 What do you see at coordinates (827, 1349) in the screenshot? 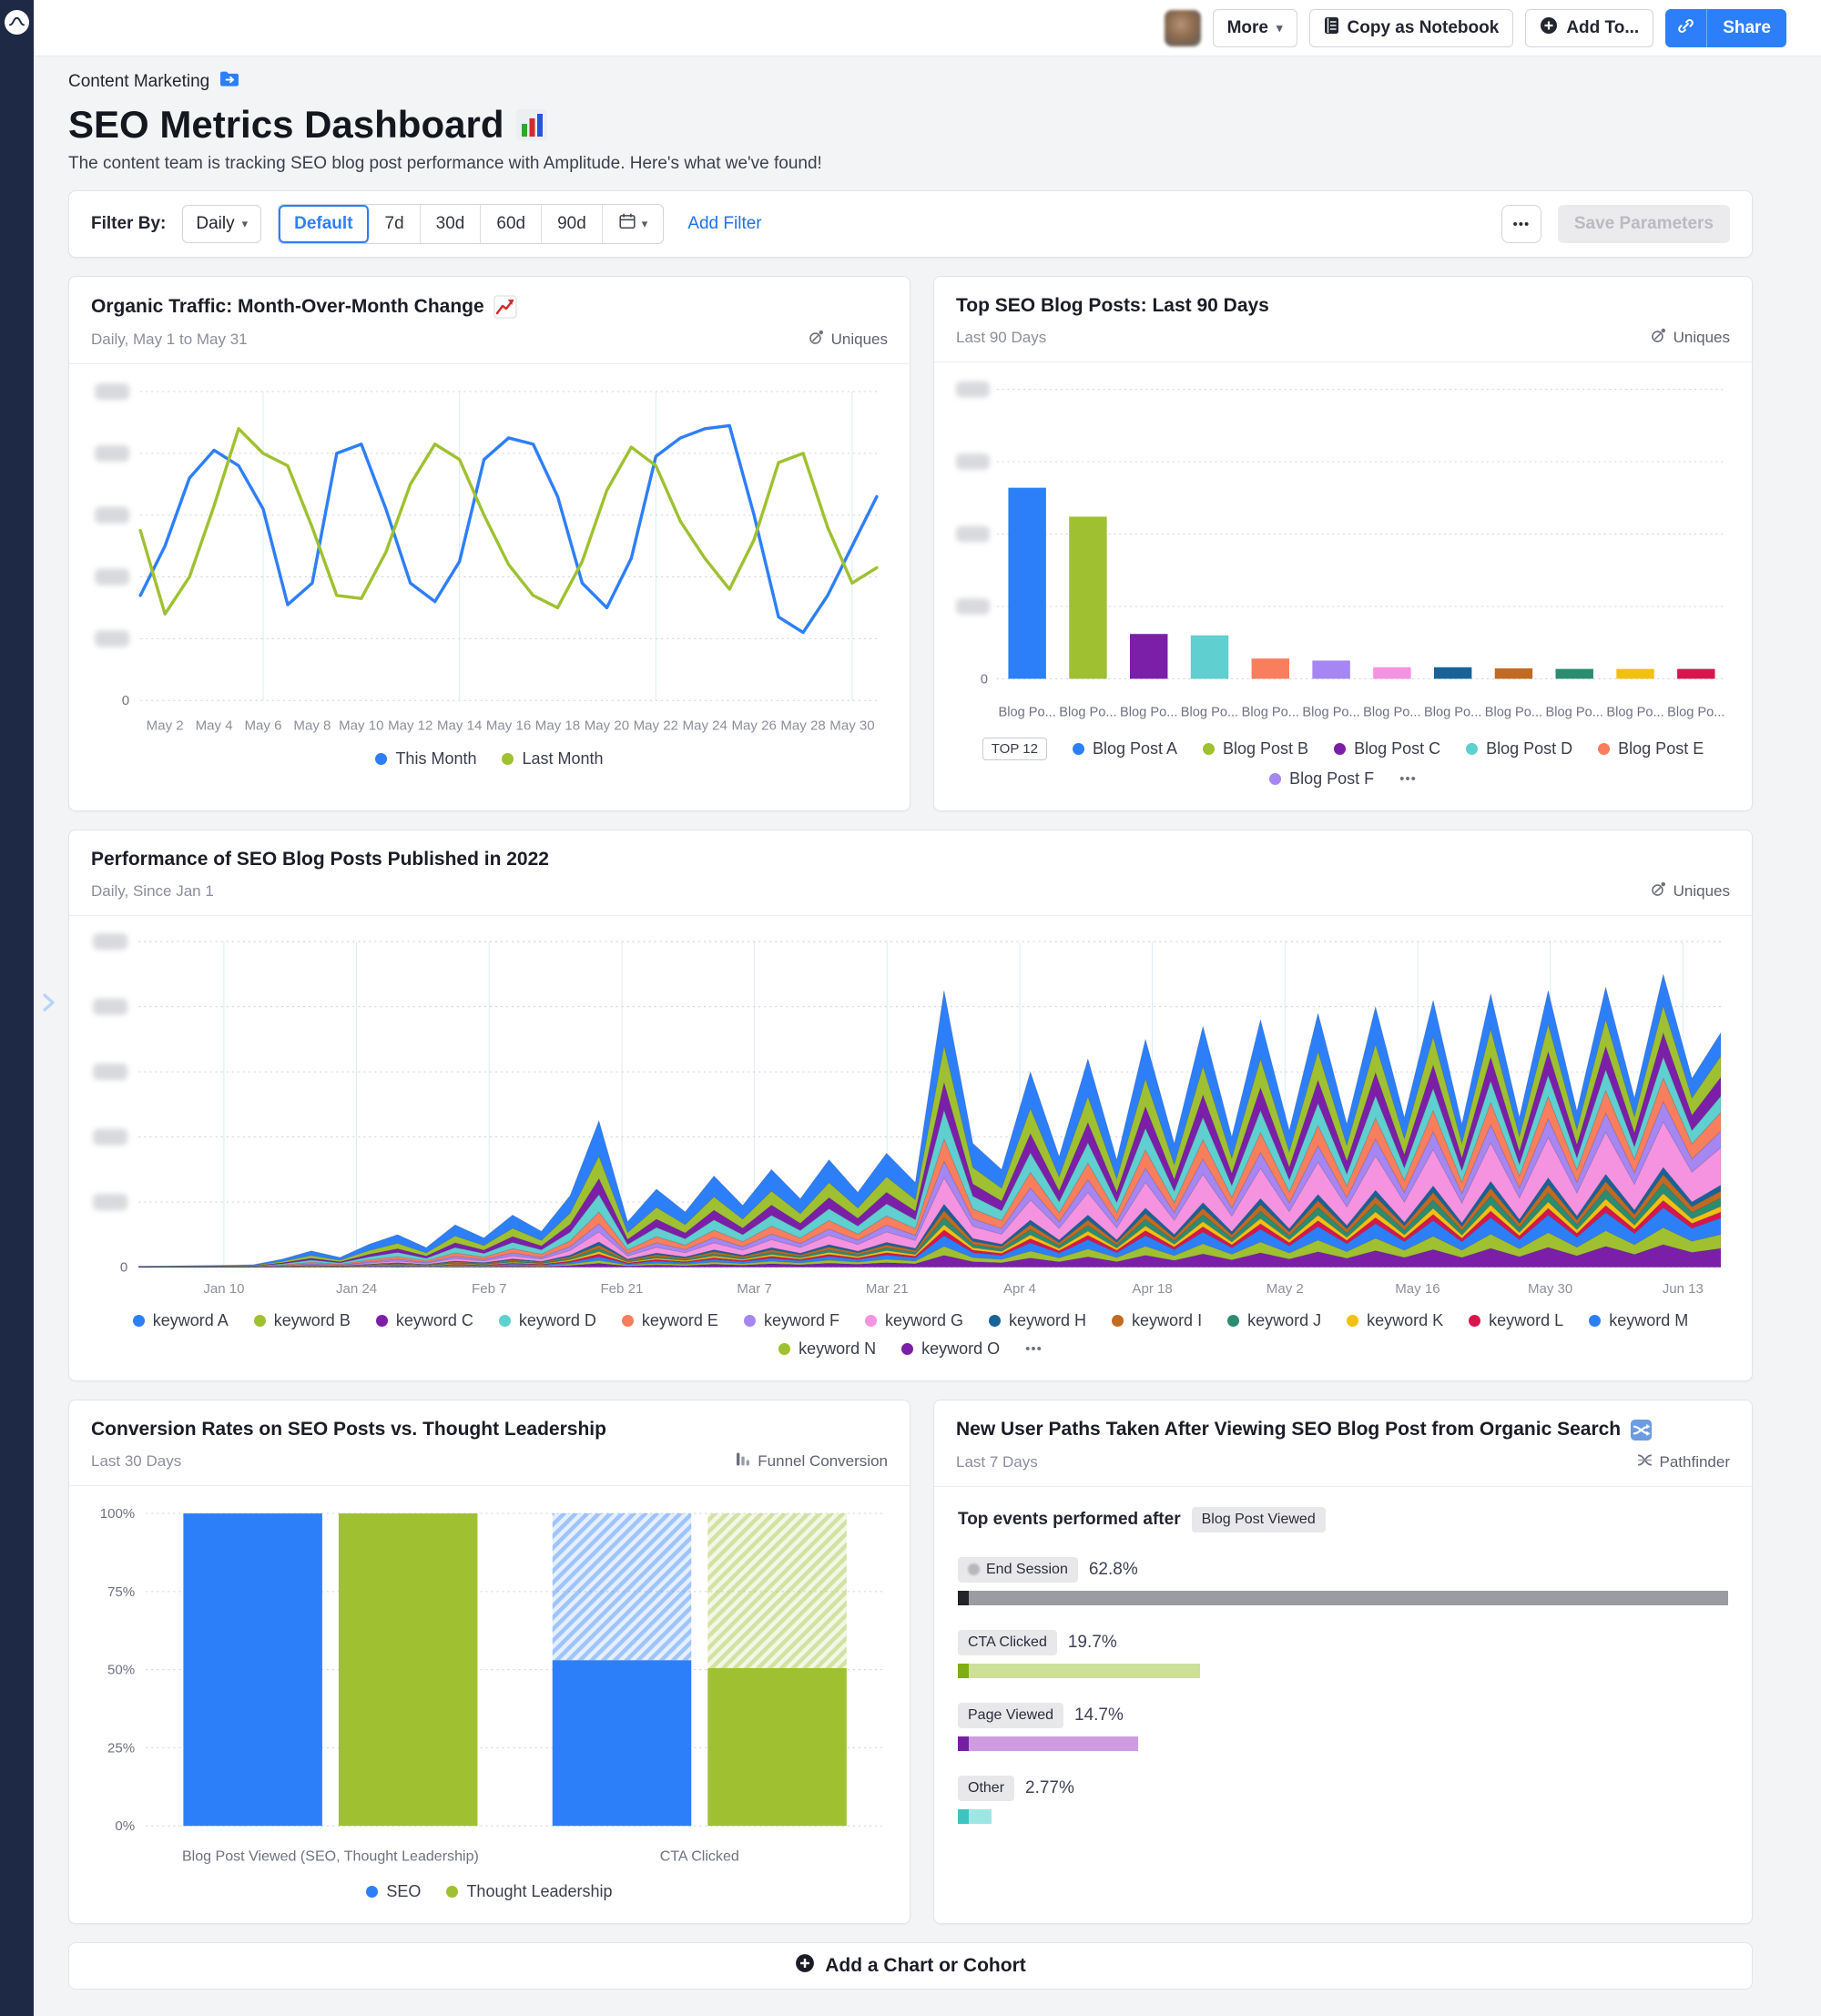
I see `legend-item: keyword N` at bounding box center [827, 1349].